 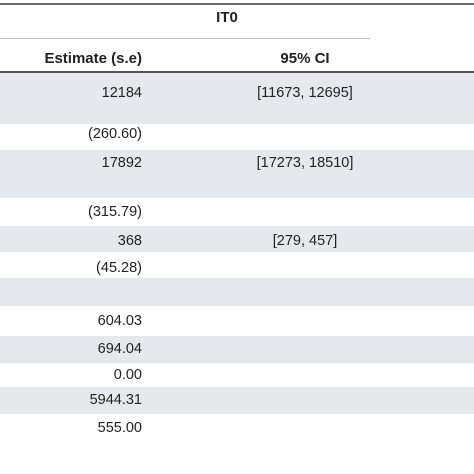 I want to click on ci-cell: [11673, 12695], so click(x=305, y=93).